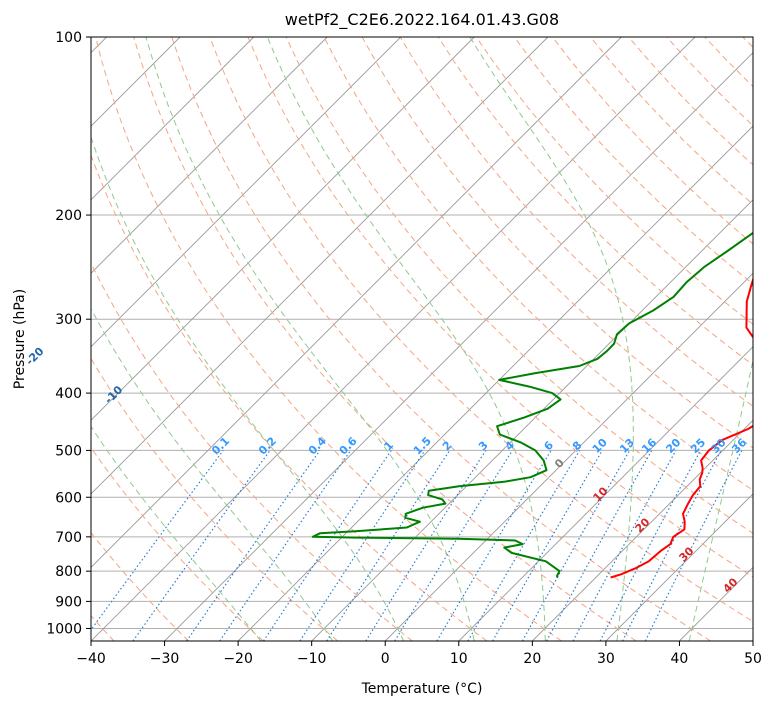  Describe the element at coordinates (68, 572) in the screenshot. I see `y-tick-label: 800` at that location.